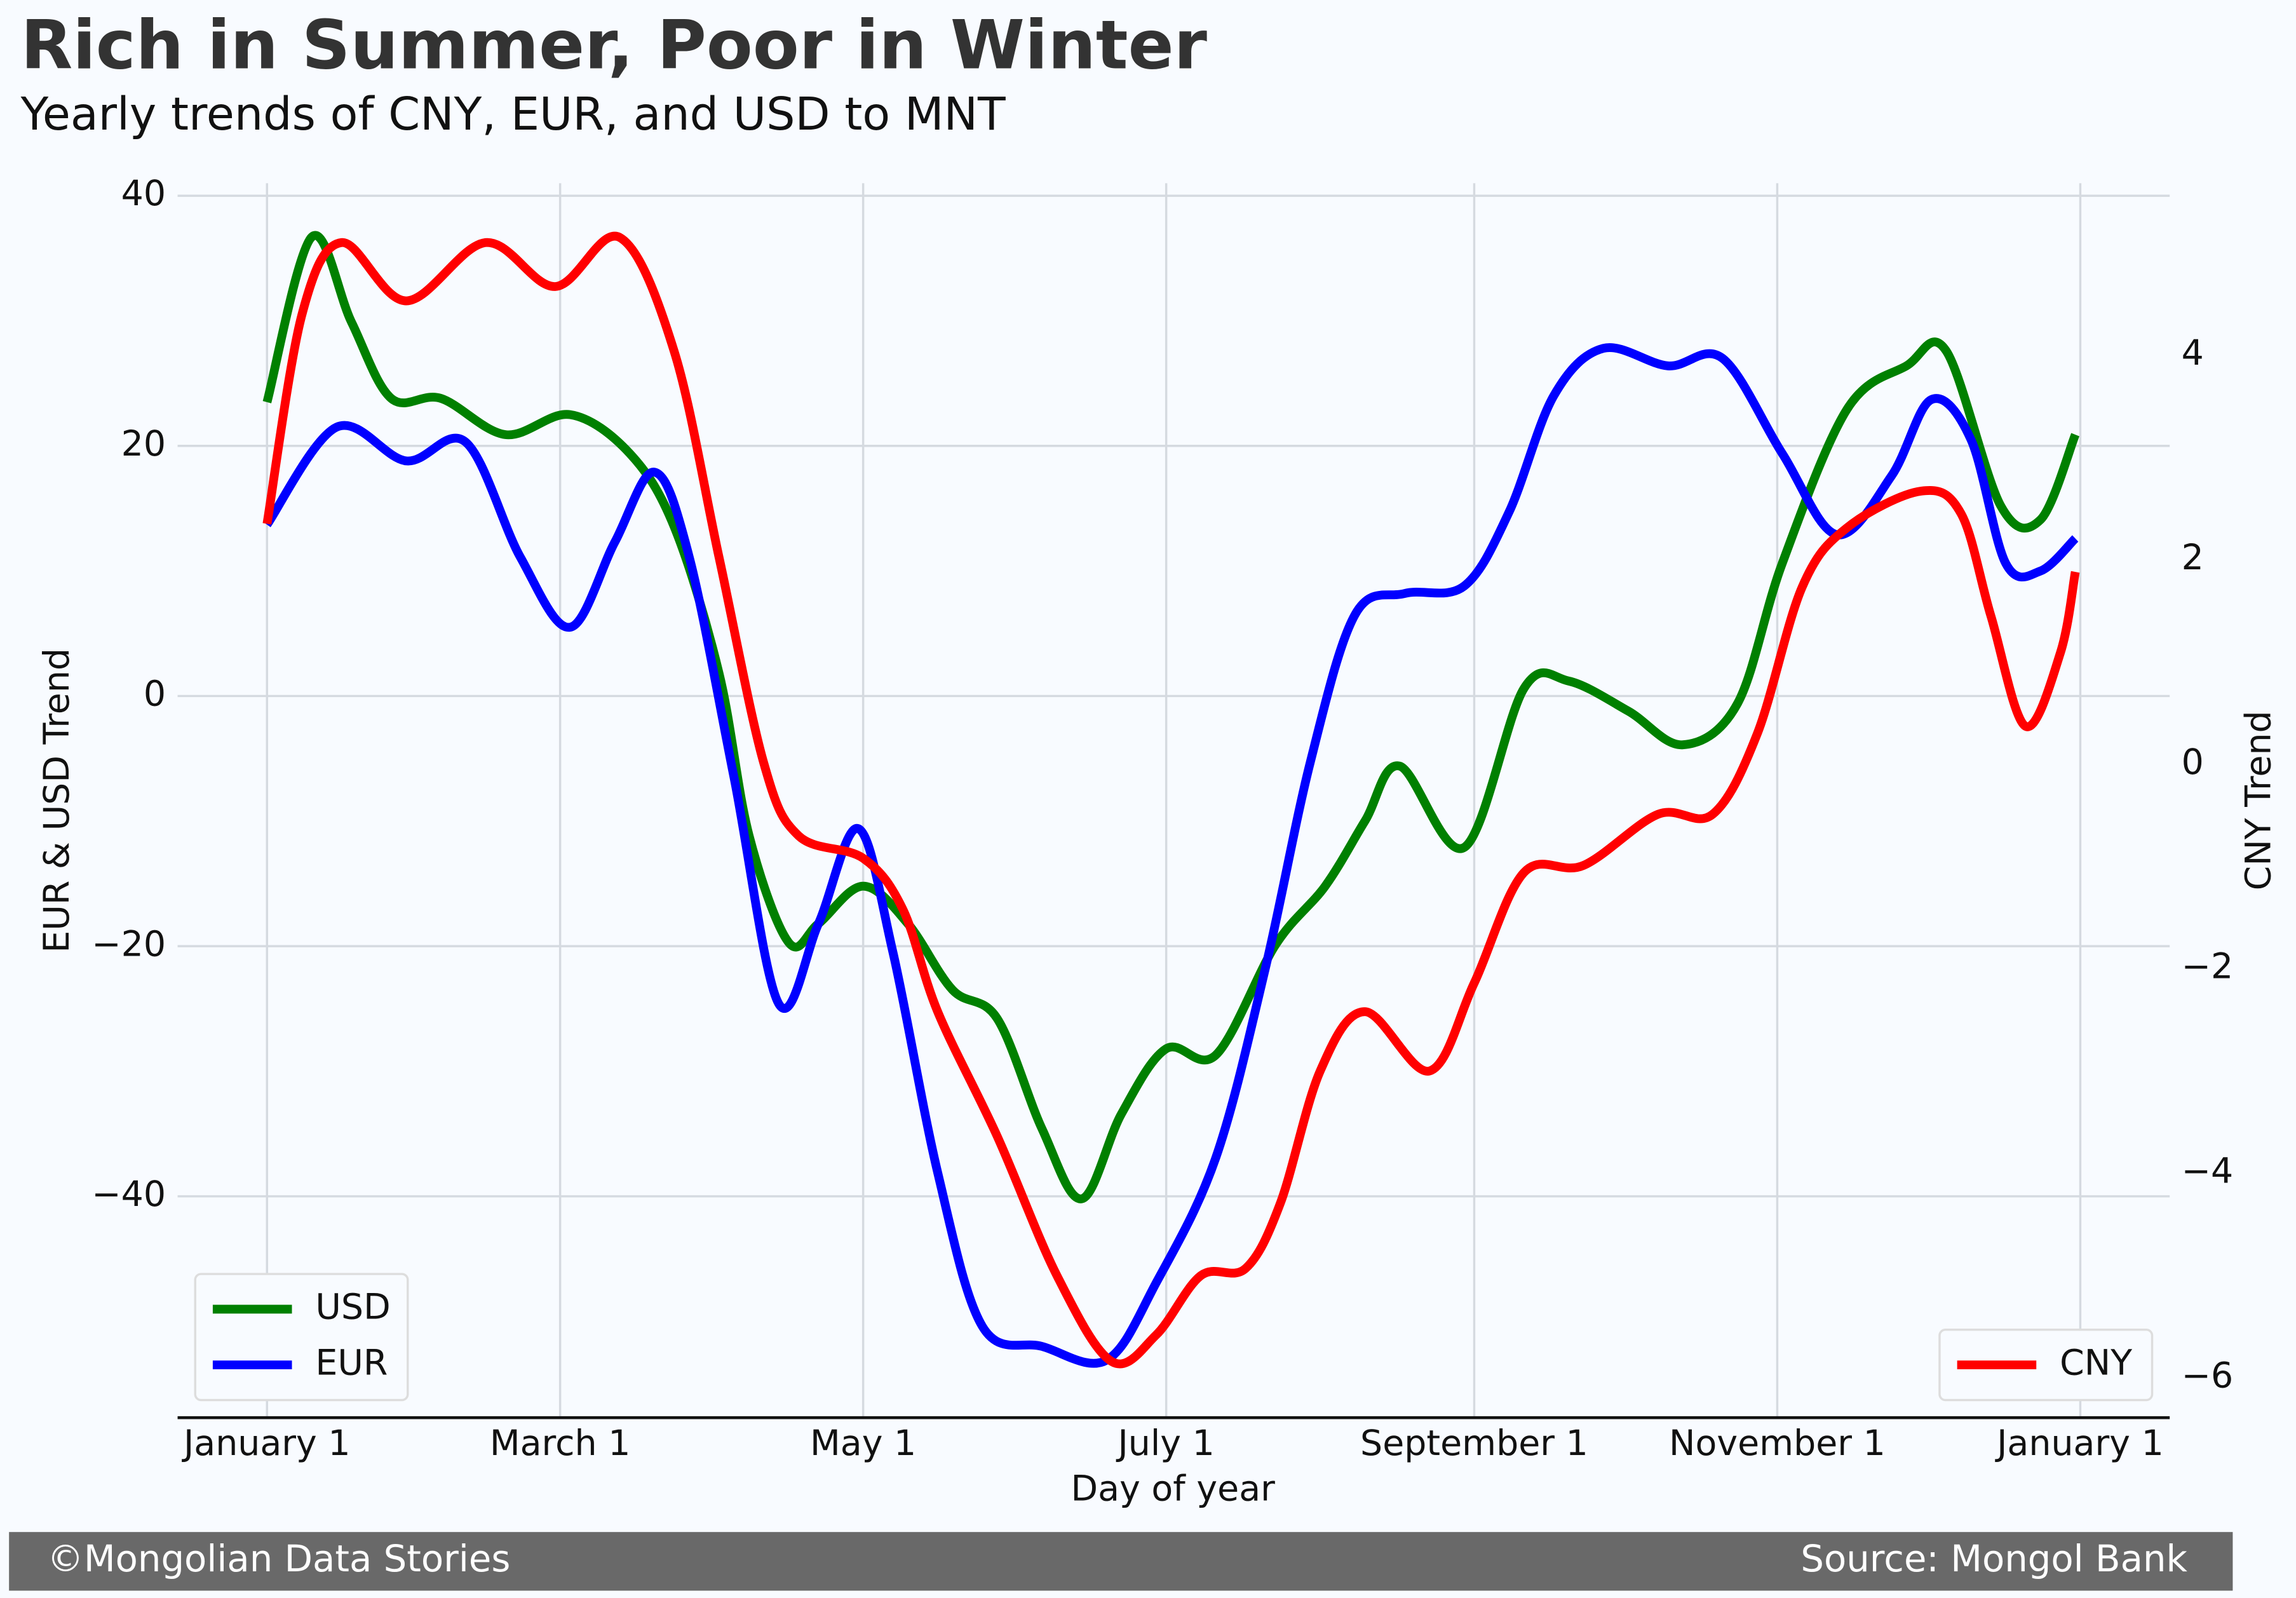 Image resolution: width=2296 pixels, height=1598 pixels. Describe the element at coordinates (57, 800) in the screenshot. I see `y-axis-label: EUR & USD Trend` at that location.